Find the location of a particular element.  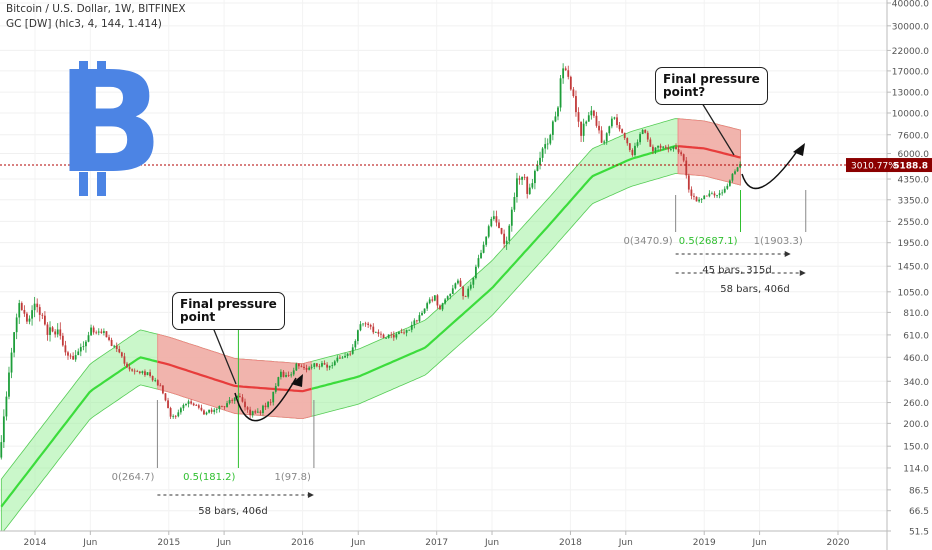

y-tick-label: 30000.0 is located at coordinates (910, 27).